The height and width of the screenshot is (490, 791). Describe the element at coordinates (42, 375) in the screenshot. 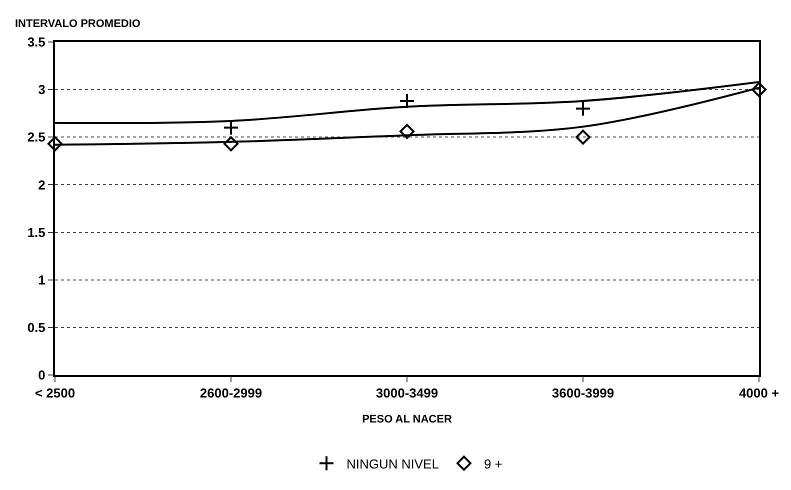

I see `y-tick-label: 0` at that location.